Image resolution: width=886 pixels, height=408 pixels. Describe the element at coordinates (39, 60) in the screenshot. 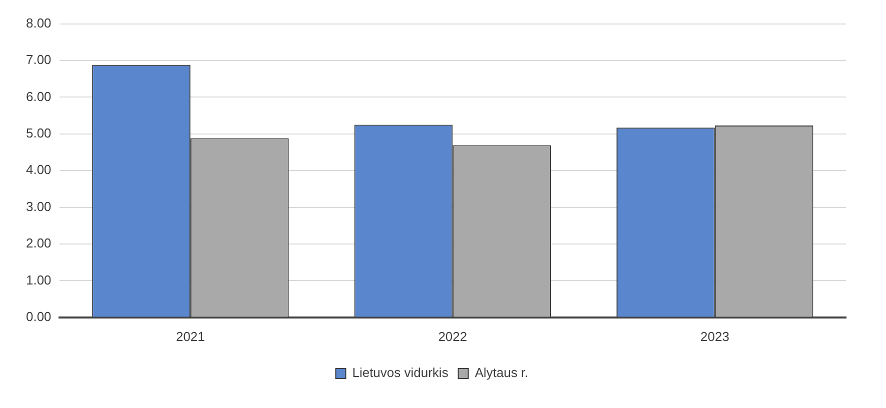

I see `y-tick-label: 7.00` at that location.